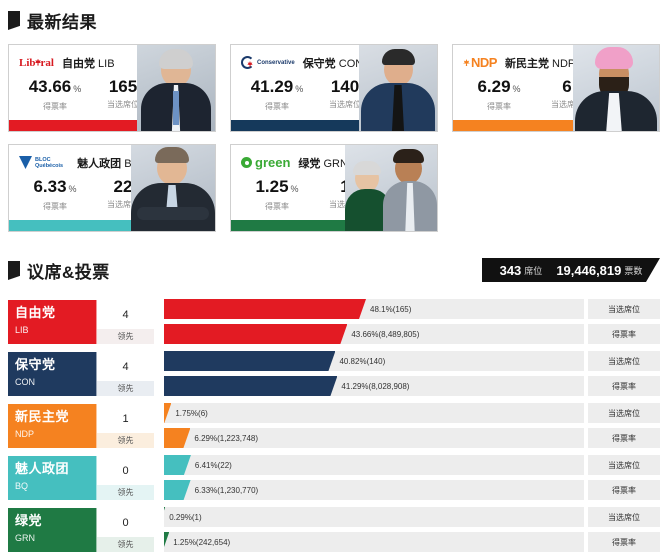 This screenshot has width=660, height=552. I want to click on seat-bar-line-grn: 0.29%(1) 当选席位, so click(412, 517).